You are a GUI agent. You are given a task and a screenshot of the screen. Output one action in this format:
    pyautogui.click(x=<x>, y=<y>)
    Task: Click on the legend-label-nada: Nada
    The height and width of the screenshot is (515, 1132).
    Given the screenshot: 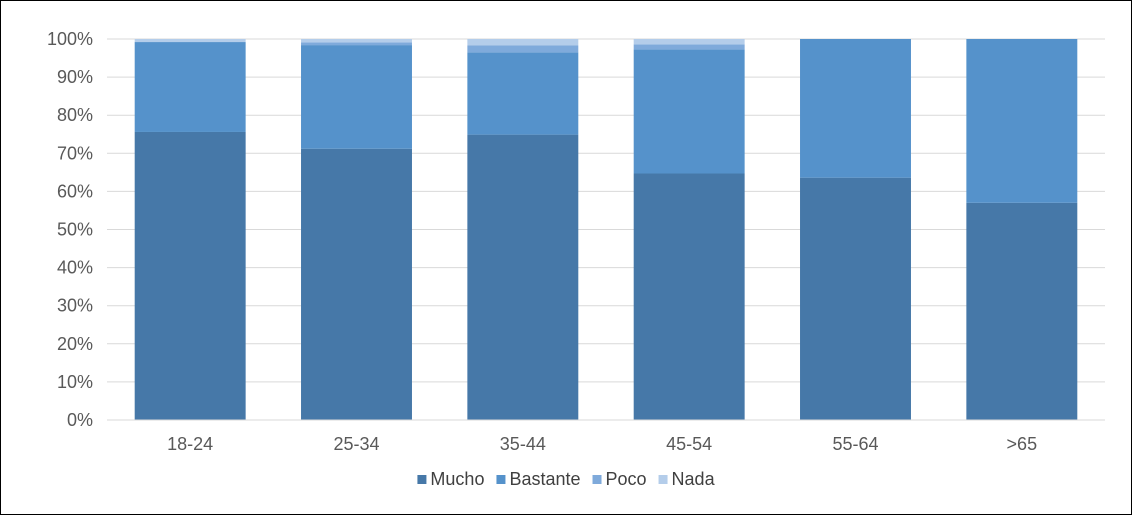 What is the action you would take?
    pyautogui.click(x=694, y=479)
    